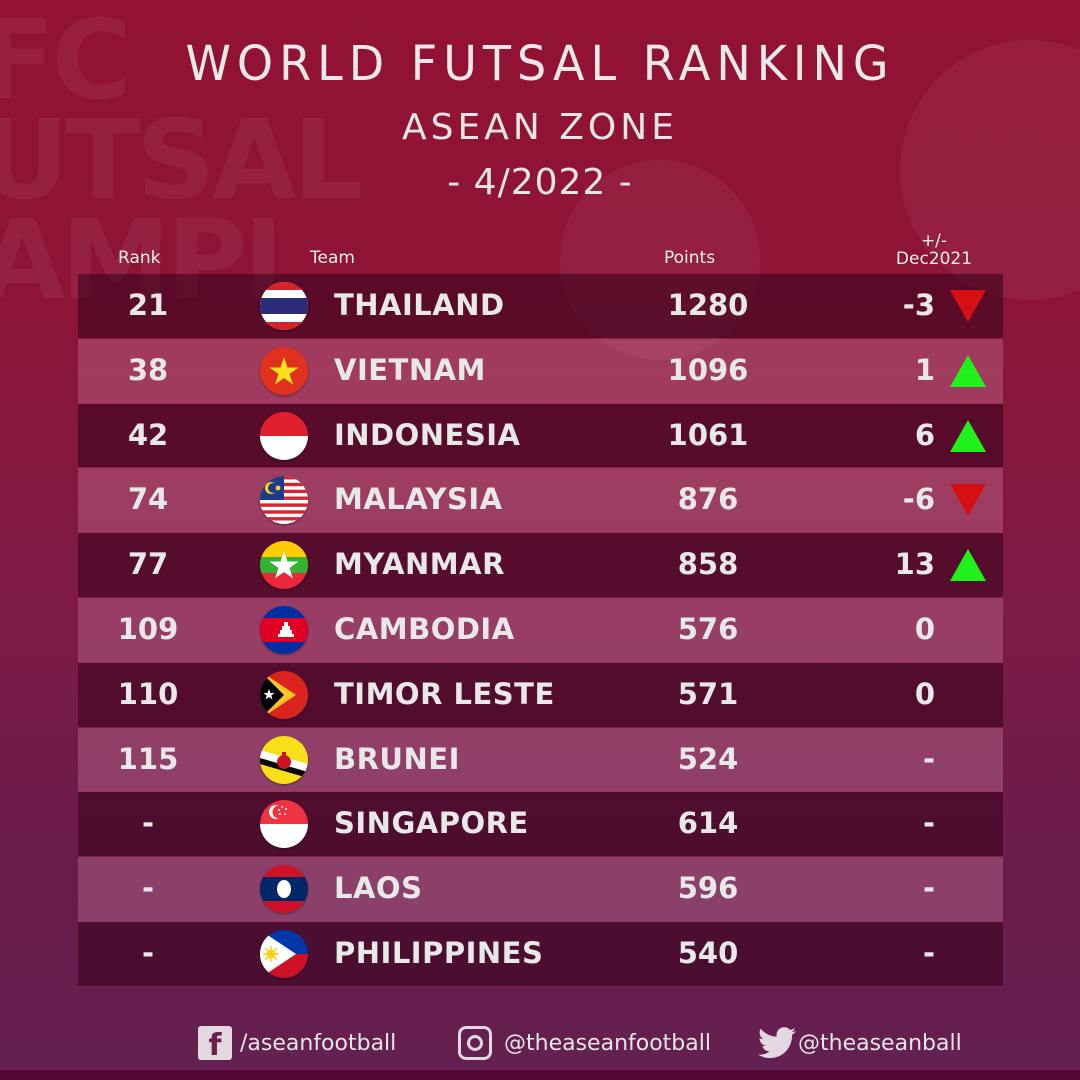 The image size is (1080, 1080). Describe the element at coordinates (284, 759) in the screenshot. I see `brunei-flag-icon` at that location.